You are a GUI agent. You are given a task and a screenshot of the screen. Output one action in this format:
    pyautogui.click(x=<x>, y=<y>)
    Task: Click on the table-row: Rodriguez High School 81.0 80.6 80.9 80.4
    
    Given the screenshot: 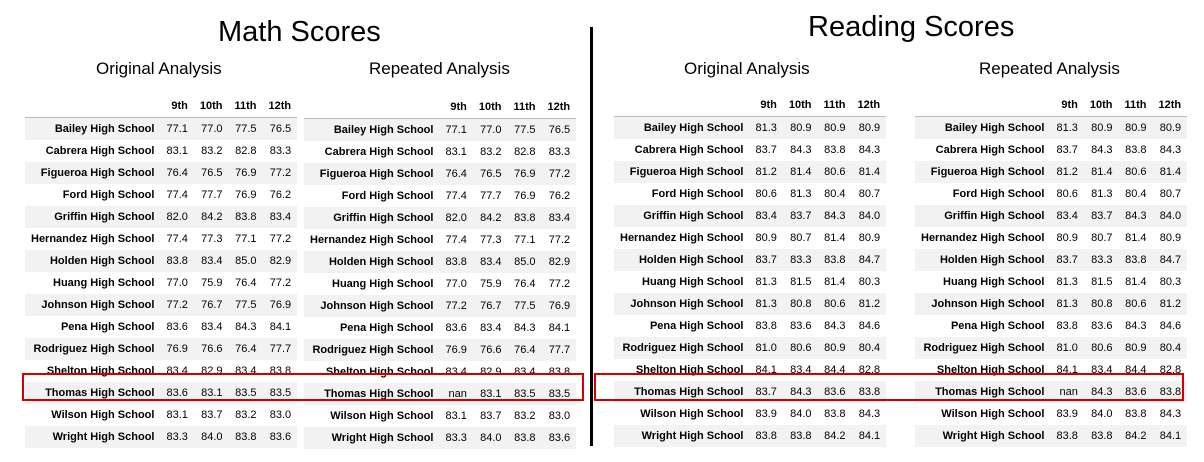 What is the action you would take?
    pyautogui.click(x=750, y=348)
    